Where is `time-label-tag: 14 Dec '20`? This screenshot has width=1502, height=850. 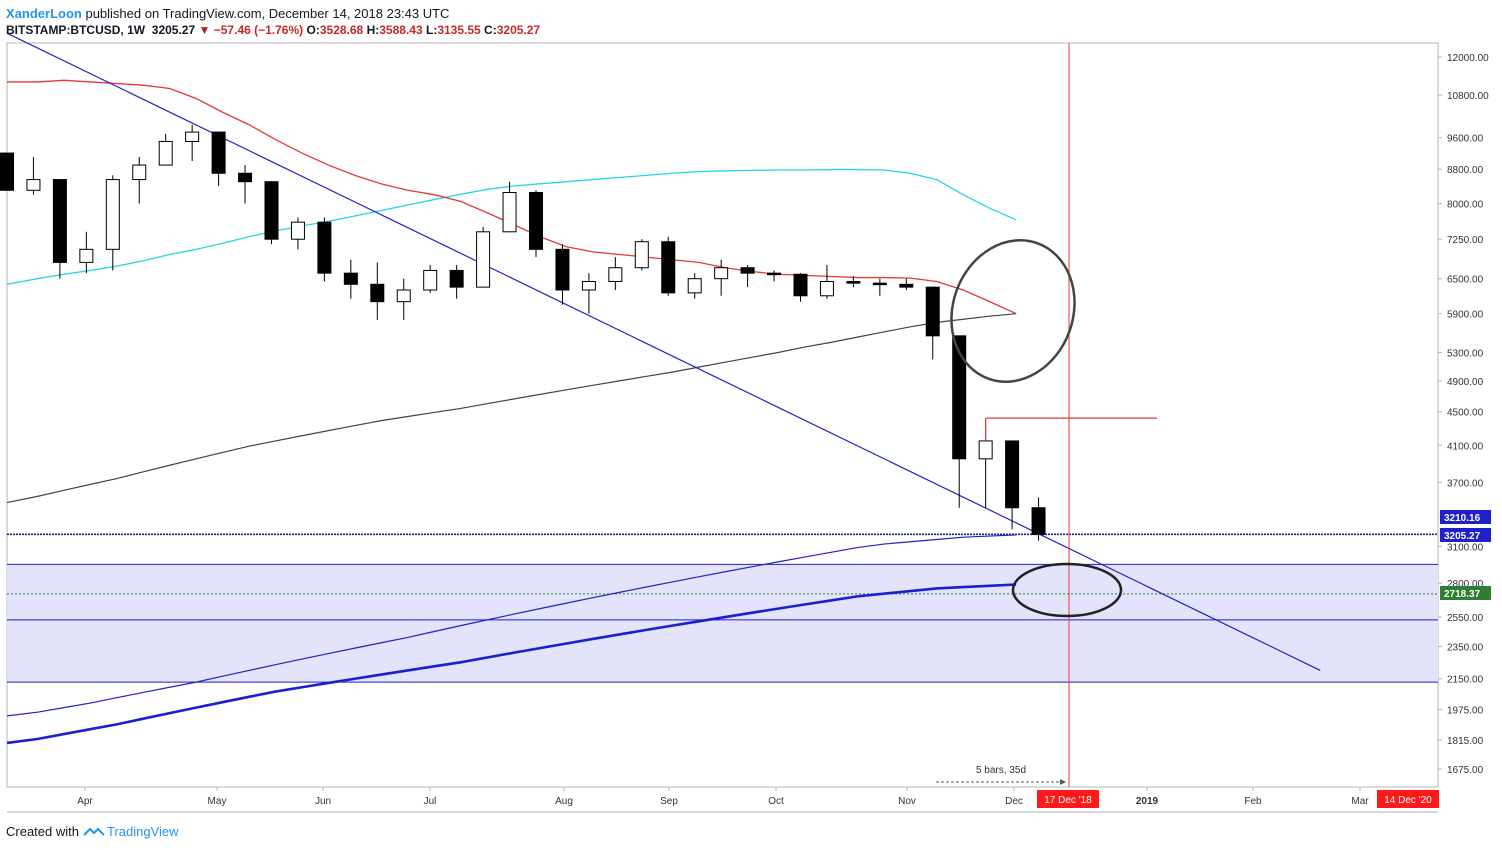 time-label-tag: 14 Dec '20 is located at coordinates (1408, 799).